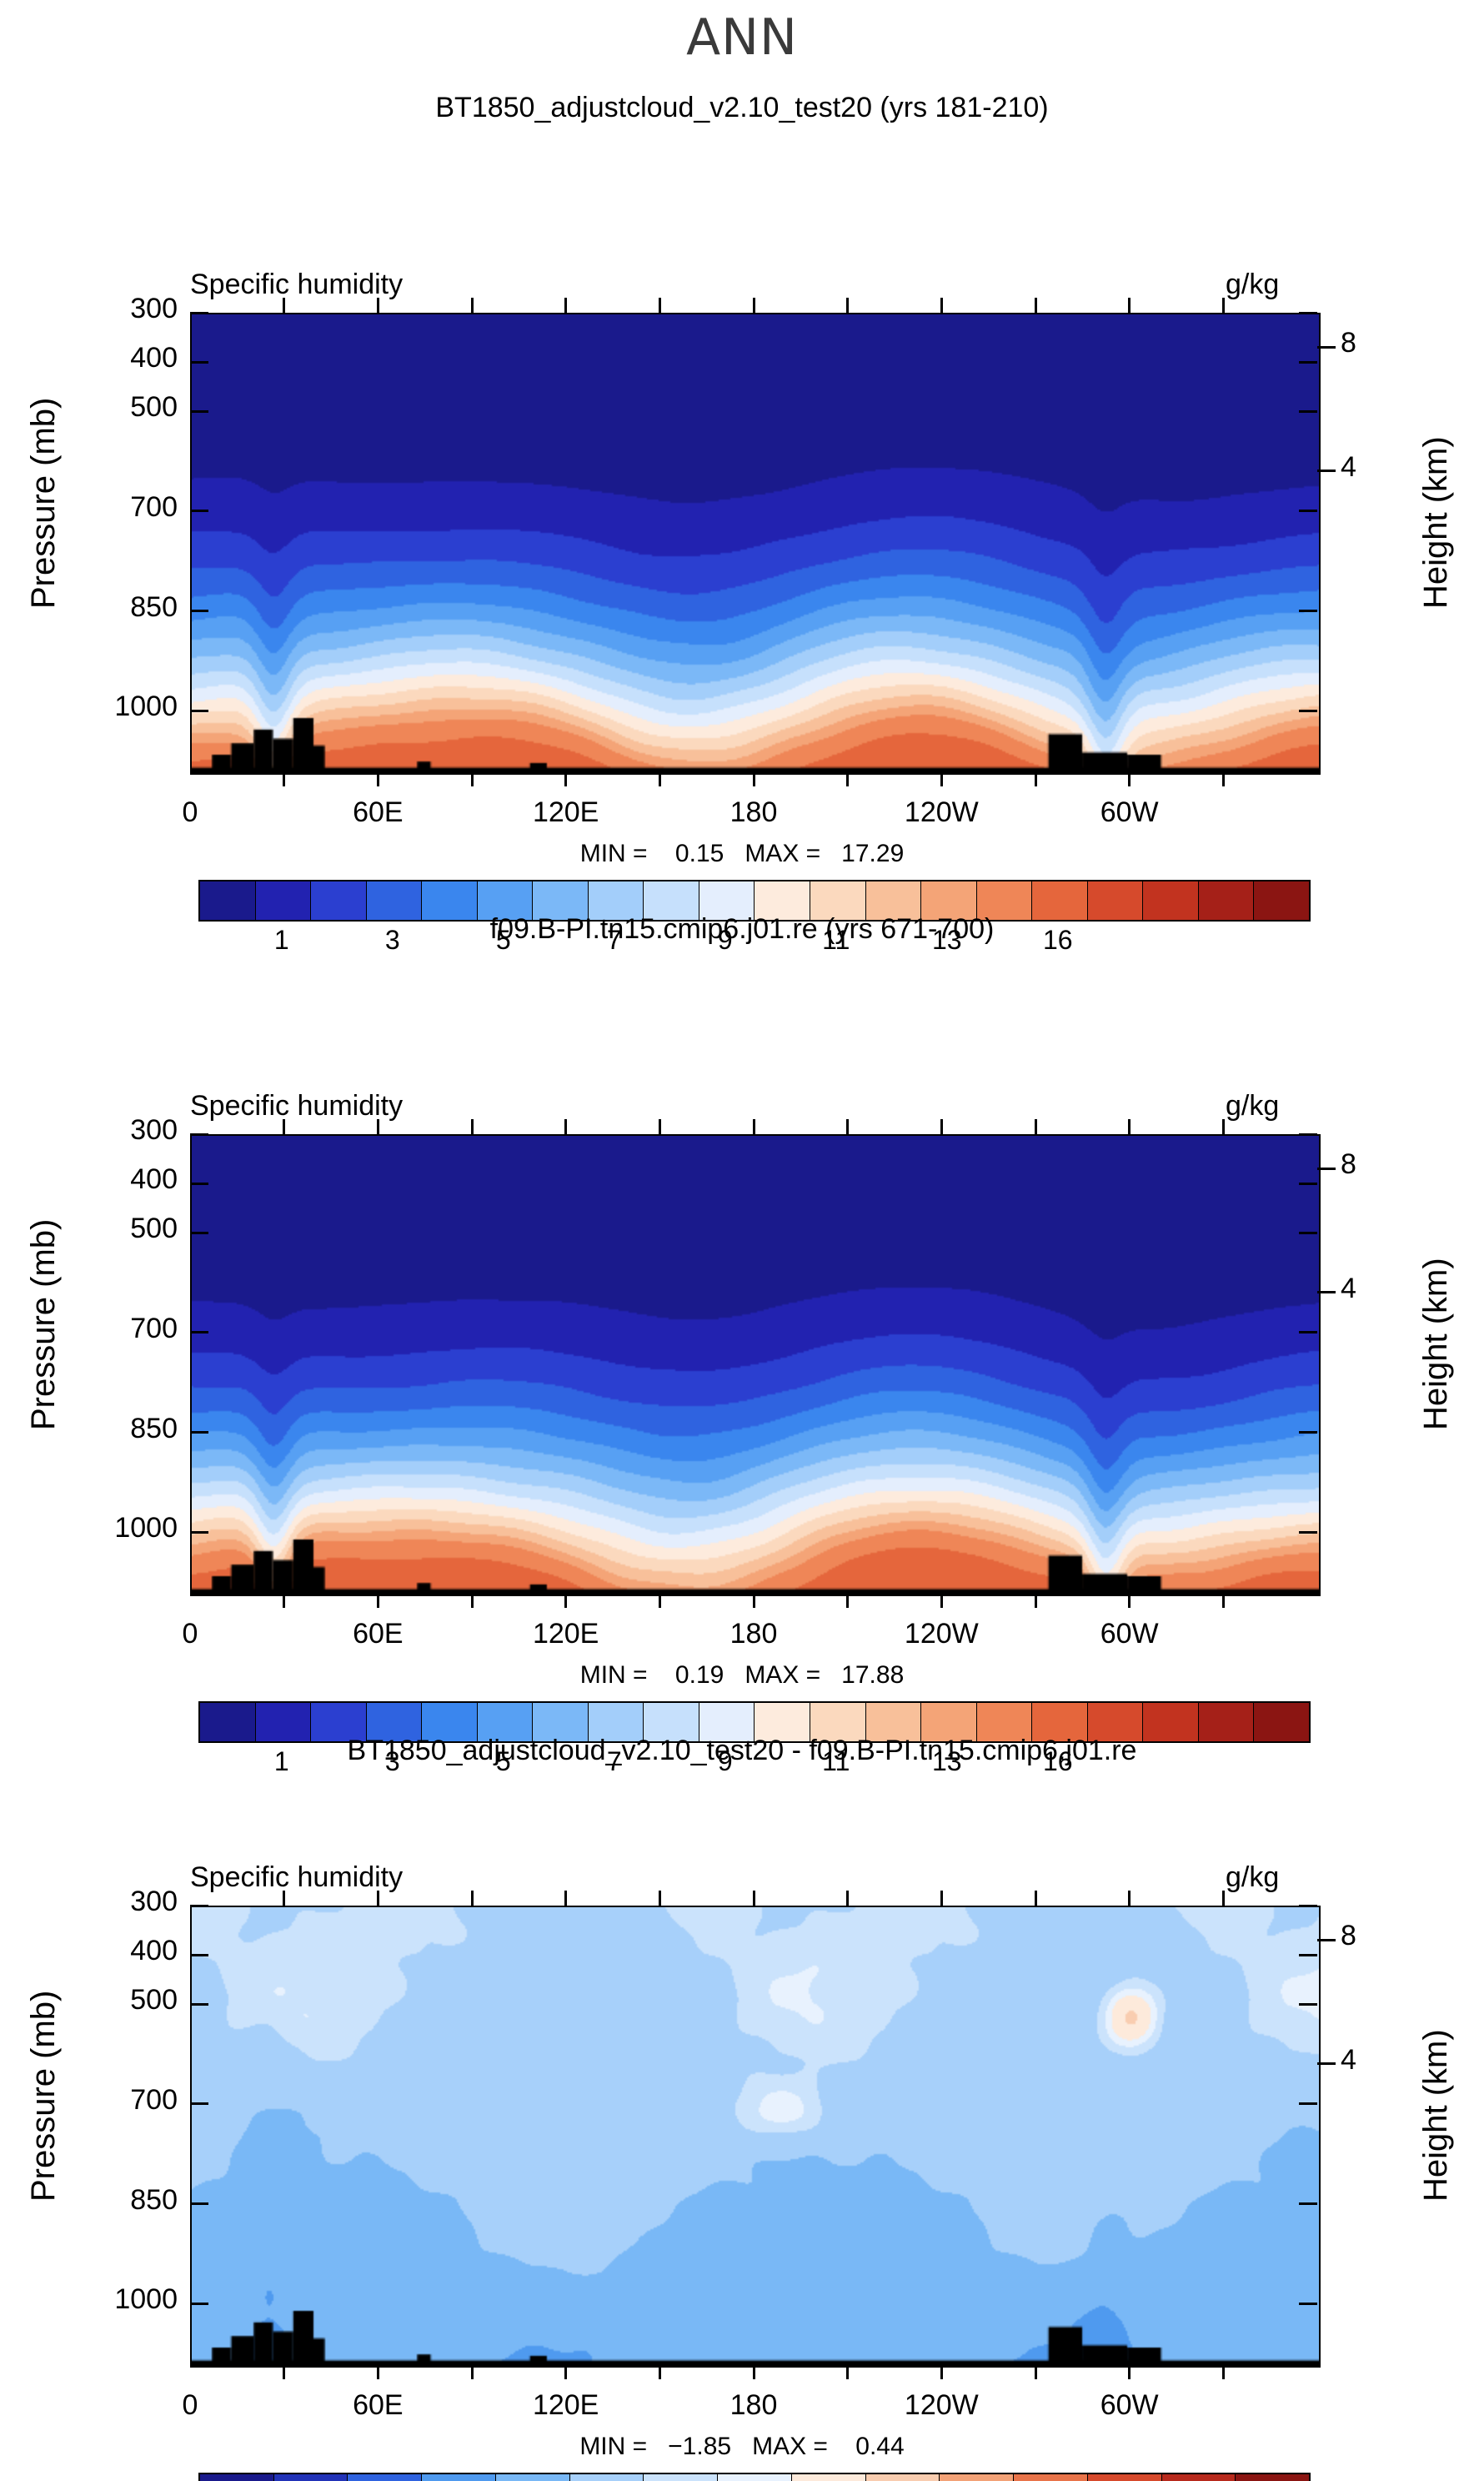 This screenshot has width=1484, height=2481. I want to click on panel-1-xtick-120E: 120E, so click(565, 812).